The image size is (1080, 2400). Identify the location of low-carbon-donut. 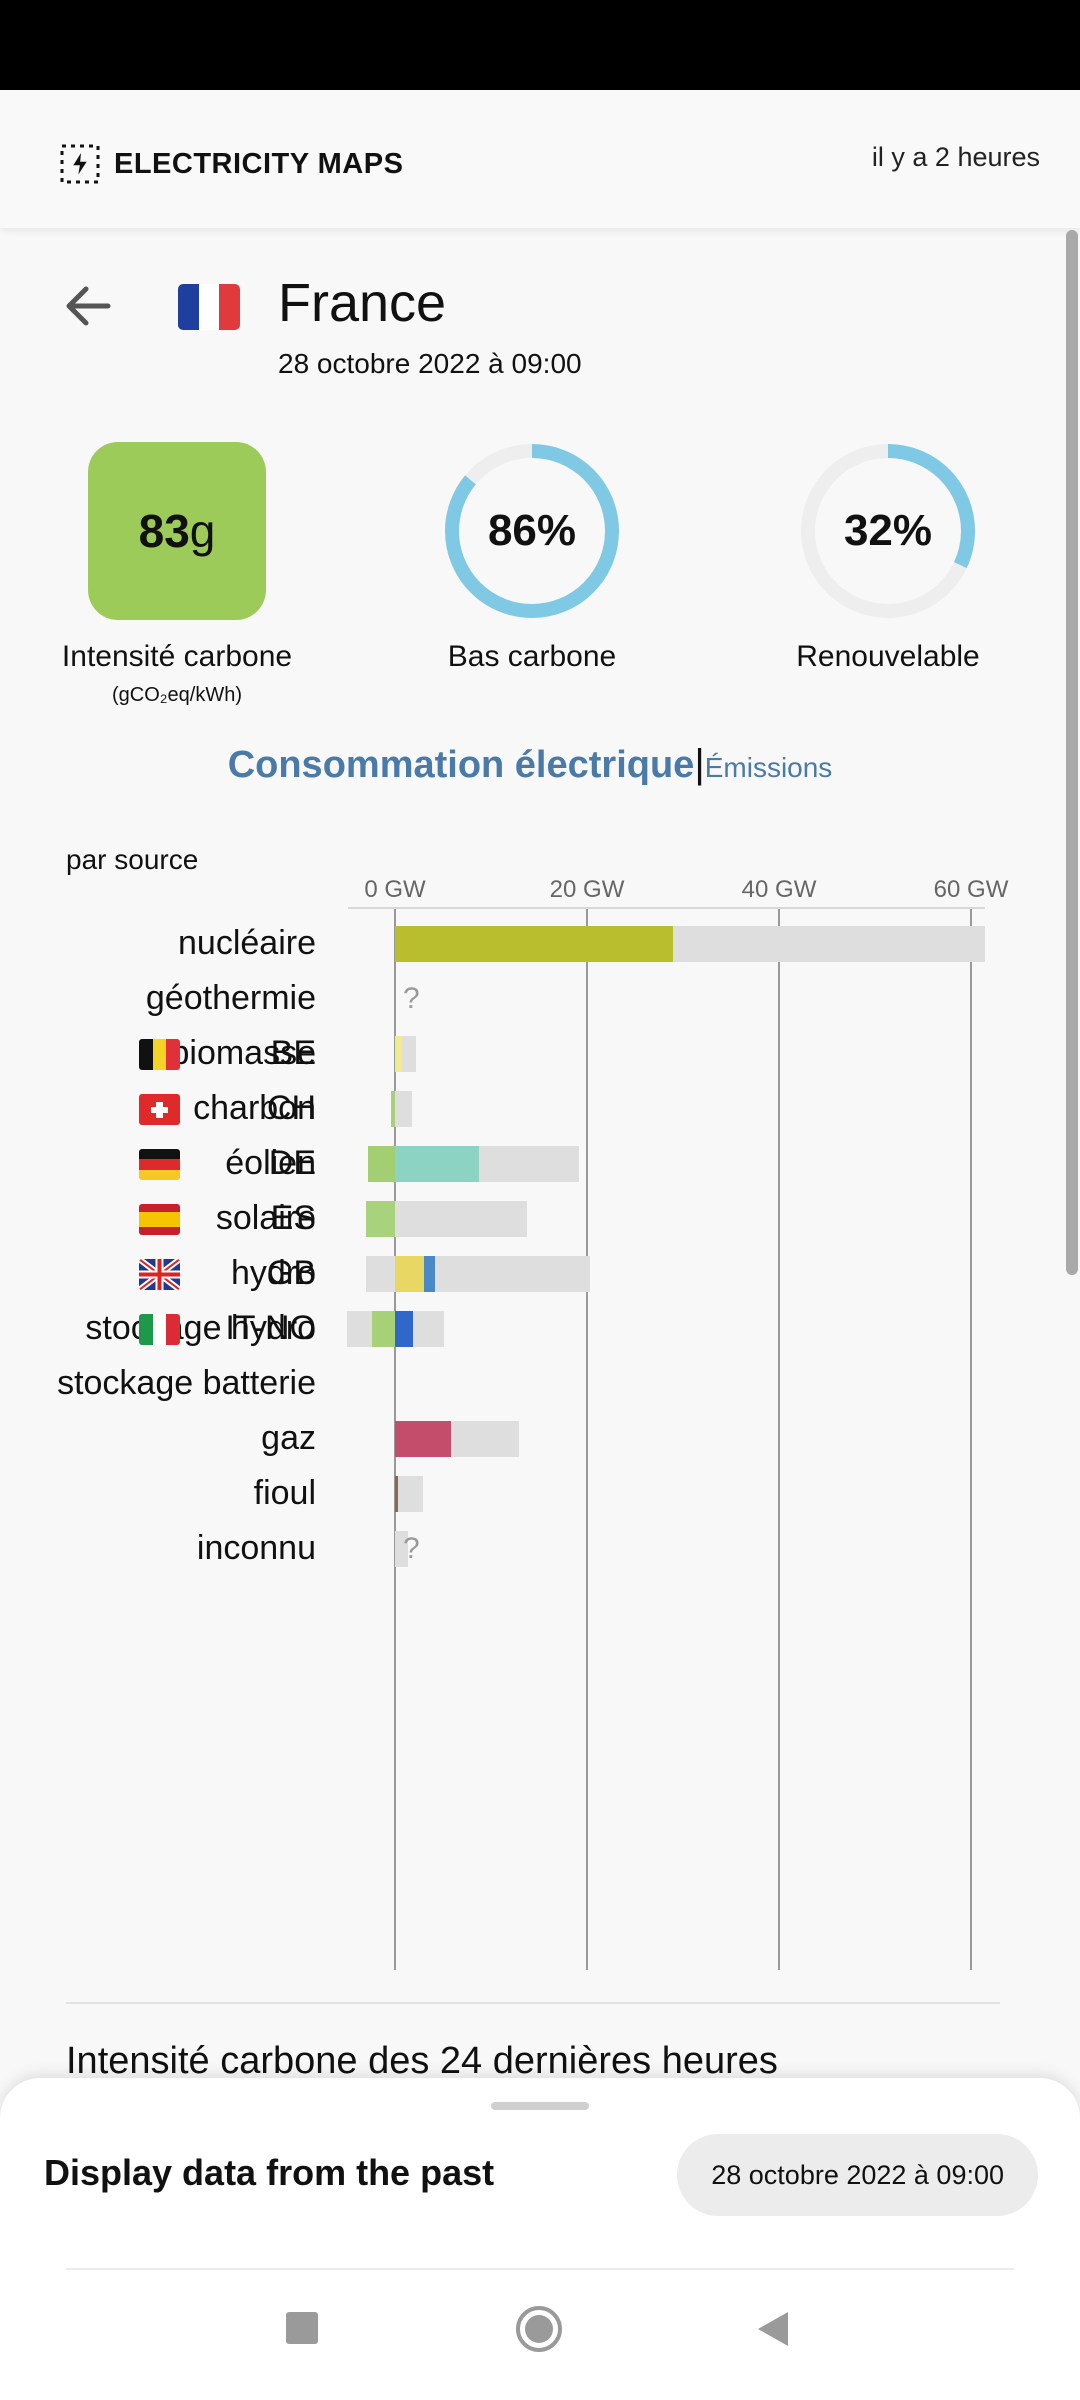
(532, 531).